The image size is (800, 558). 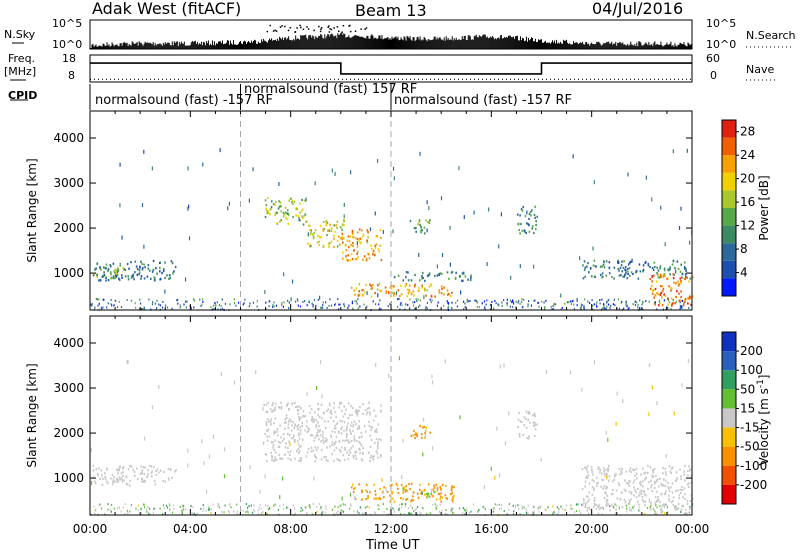 I want to click on velocity-colorbar-swatch, so click(x=729, y=456).